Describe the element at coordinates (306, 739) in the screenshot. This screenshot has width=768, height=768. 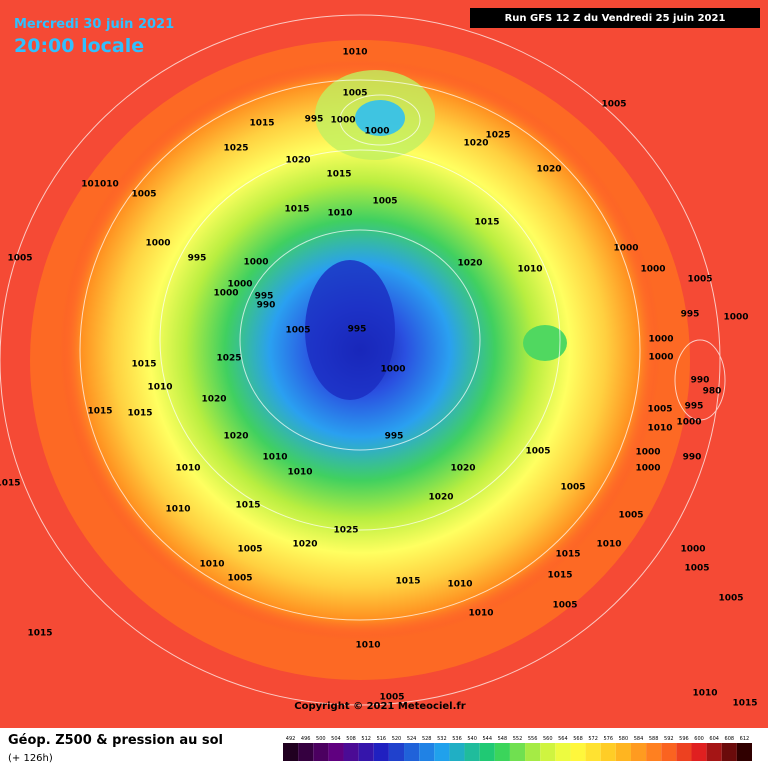
I see `legend-label: 496` at that location.